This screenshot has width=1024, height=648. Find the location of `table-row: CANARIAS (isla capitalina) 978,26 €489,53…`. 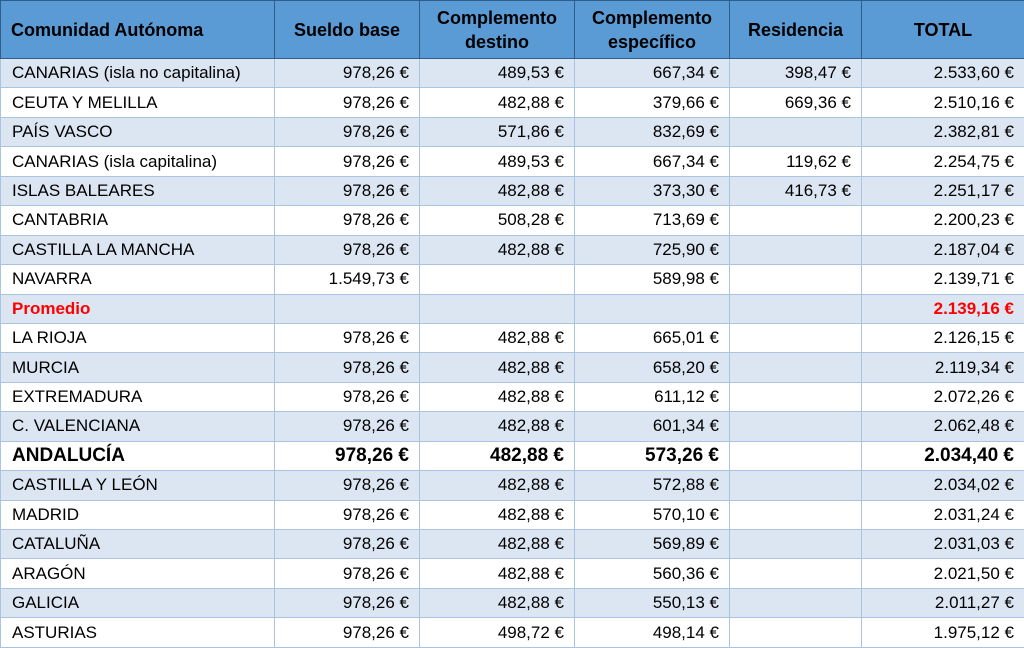

table-row: CANARIAS (isla capitalina) 978,26 €489,53… is located at coordinates (512, 161).